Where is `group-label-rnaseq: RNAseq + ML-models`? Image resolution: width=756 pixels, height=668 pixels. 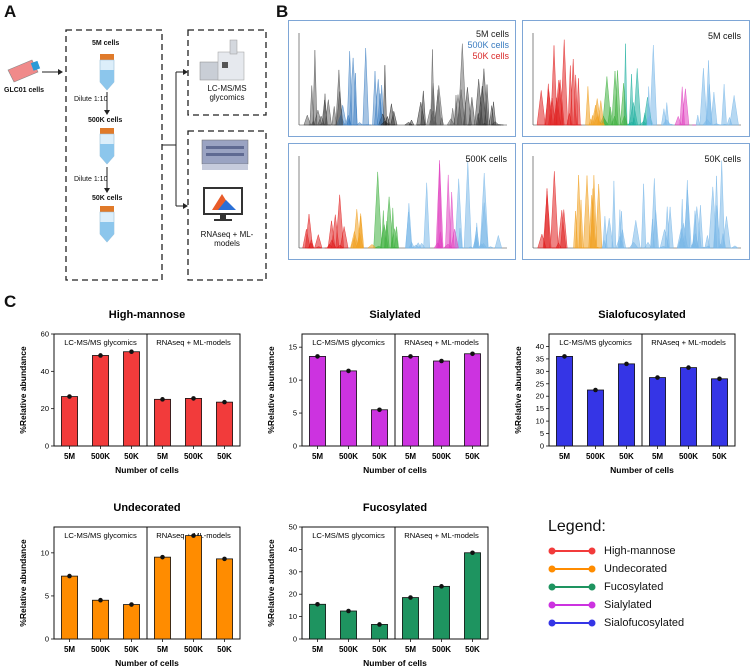 group-label-rnaseq: RNAseq + ML-models is located at coordinates (441, 535).